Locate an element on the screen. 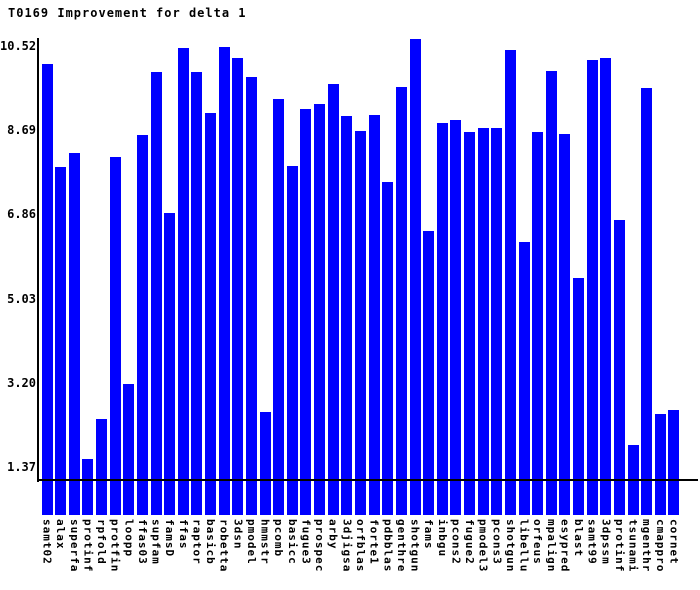  x-tick-label: fugue3 is located at coordinates (306, 542).